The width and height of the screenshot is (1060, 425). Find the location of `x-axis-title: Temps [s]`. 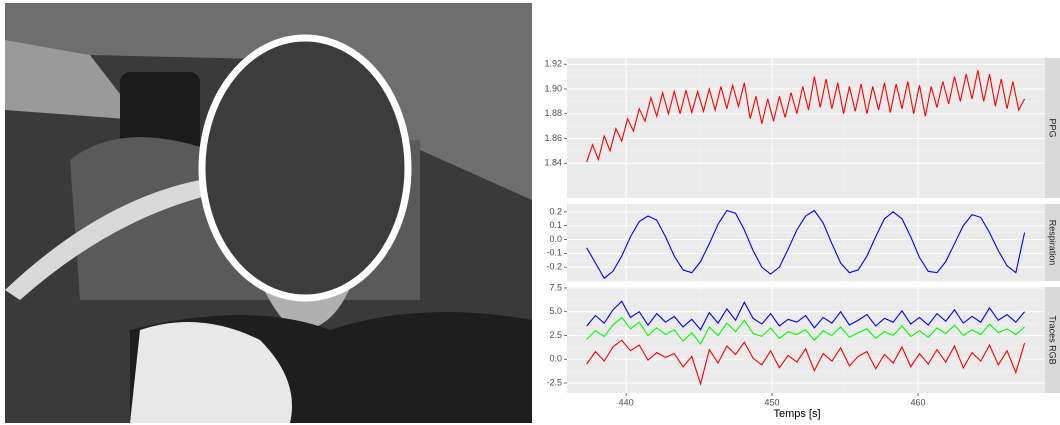

x-axis-title: Temps [s] is located at coordinates (796, 414).